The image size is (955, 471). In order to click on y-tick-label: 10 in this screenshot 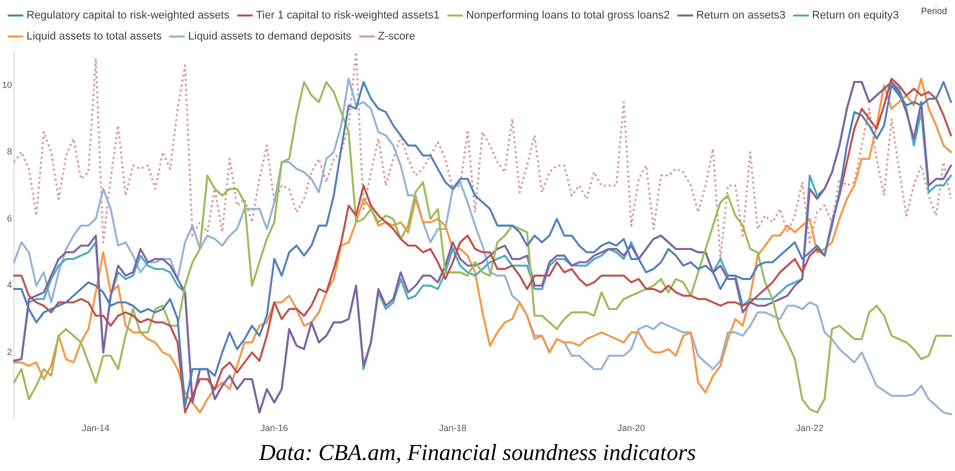, I will do `click(7, 85)`.